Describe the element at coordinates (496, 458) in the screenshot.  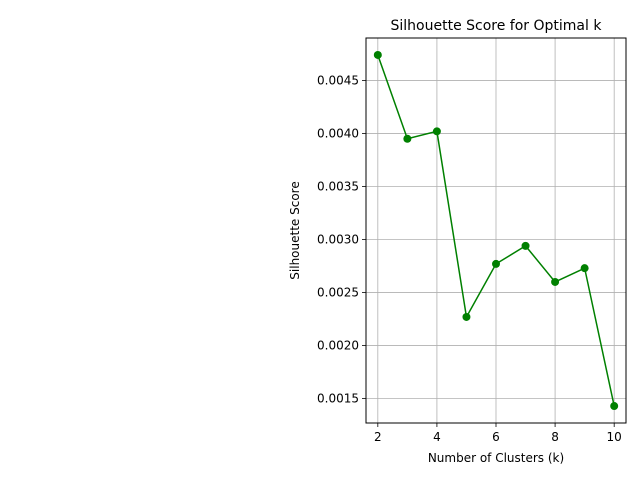
I see `x-axis-label: Number of Clusters (k)` at that location.